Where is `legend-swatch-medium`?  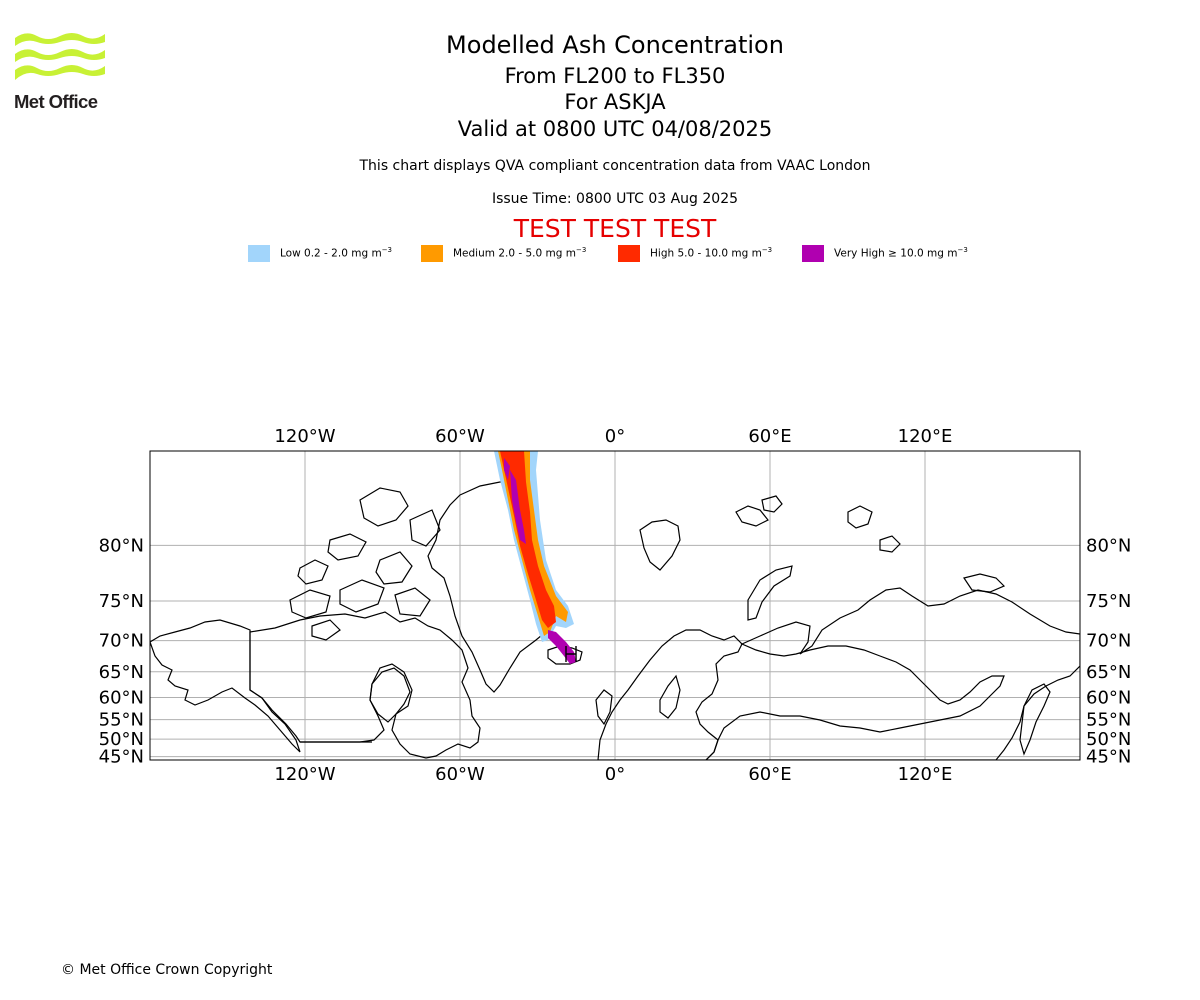
legend-swatch-medium is located at coordinates (432, 253).